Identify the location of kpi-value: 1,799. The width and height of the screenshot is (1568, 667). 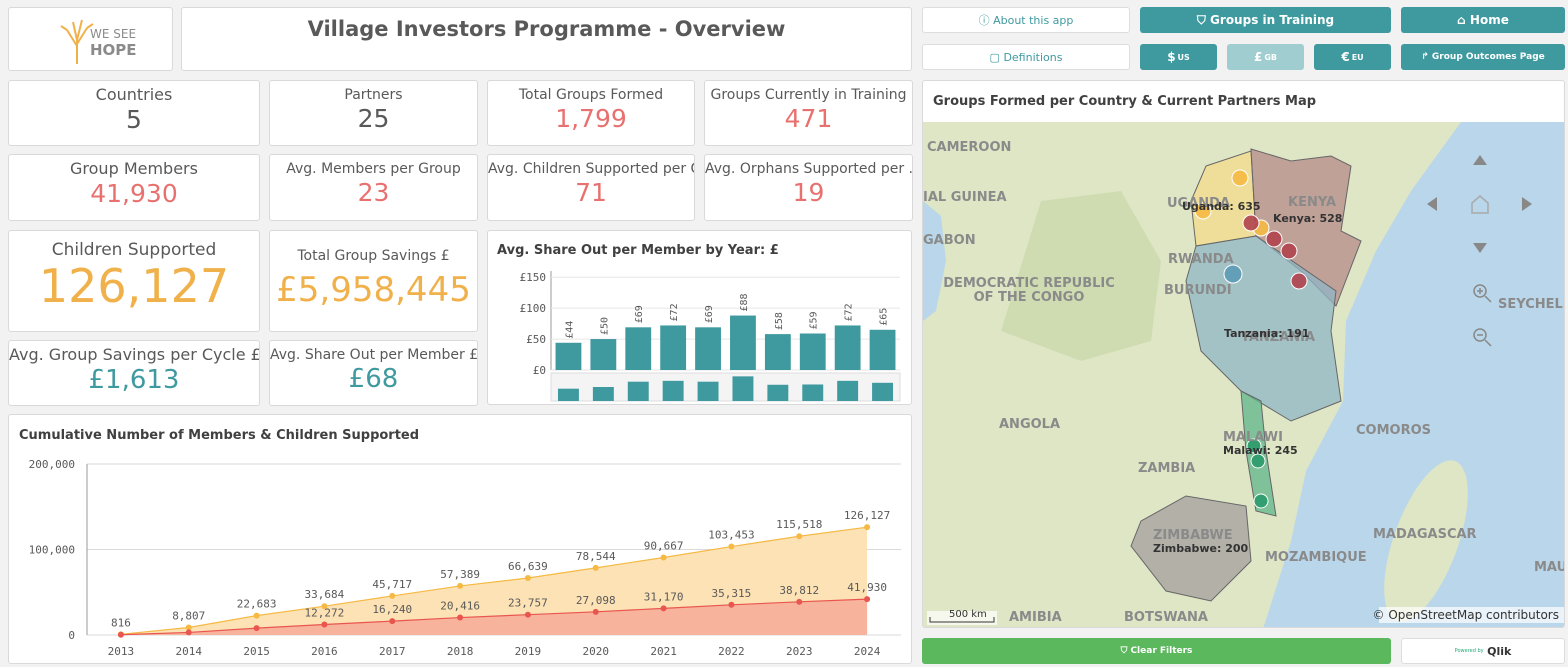
(591, 118).